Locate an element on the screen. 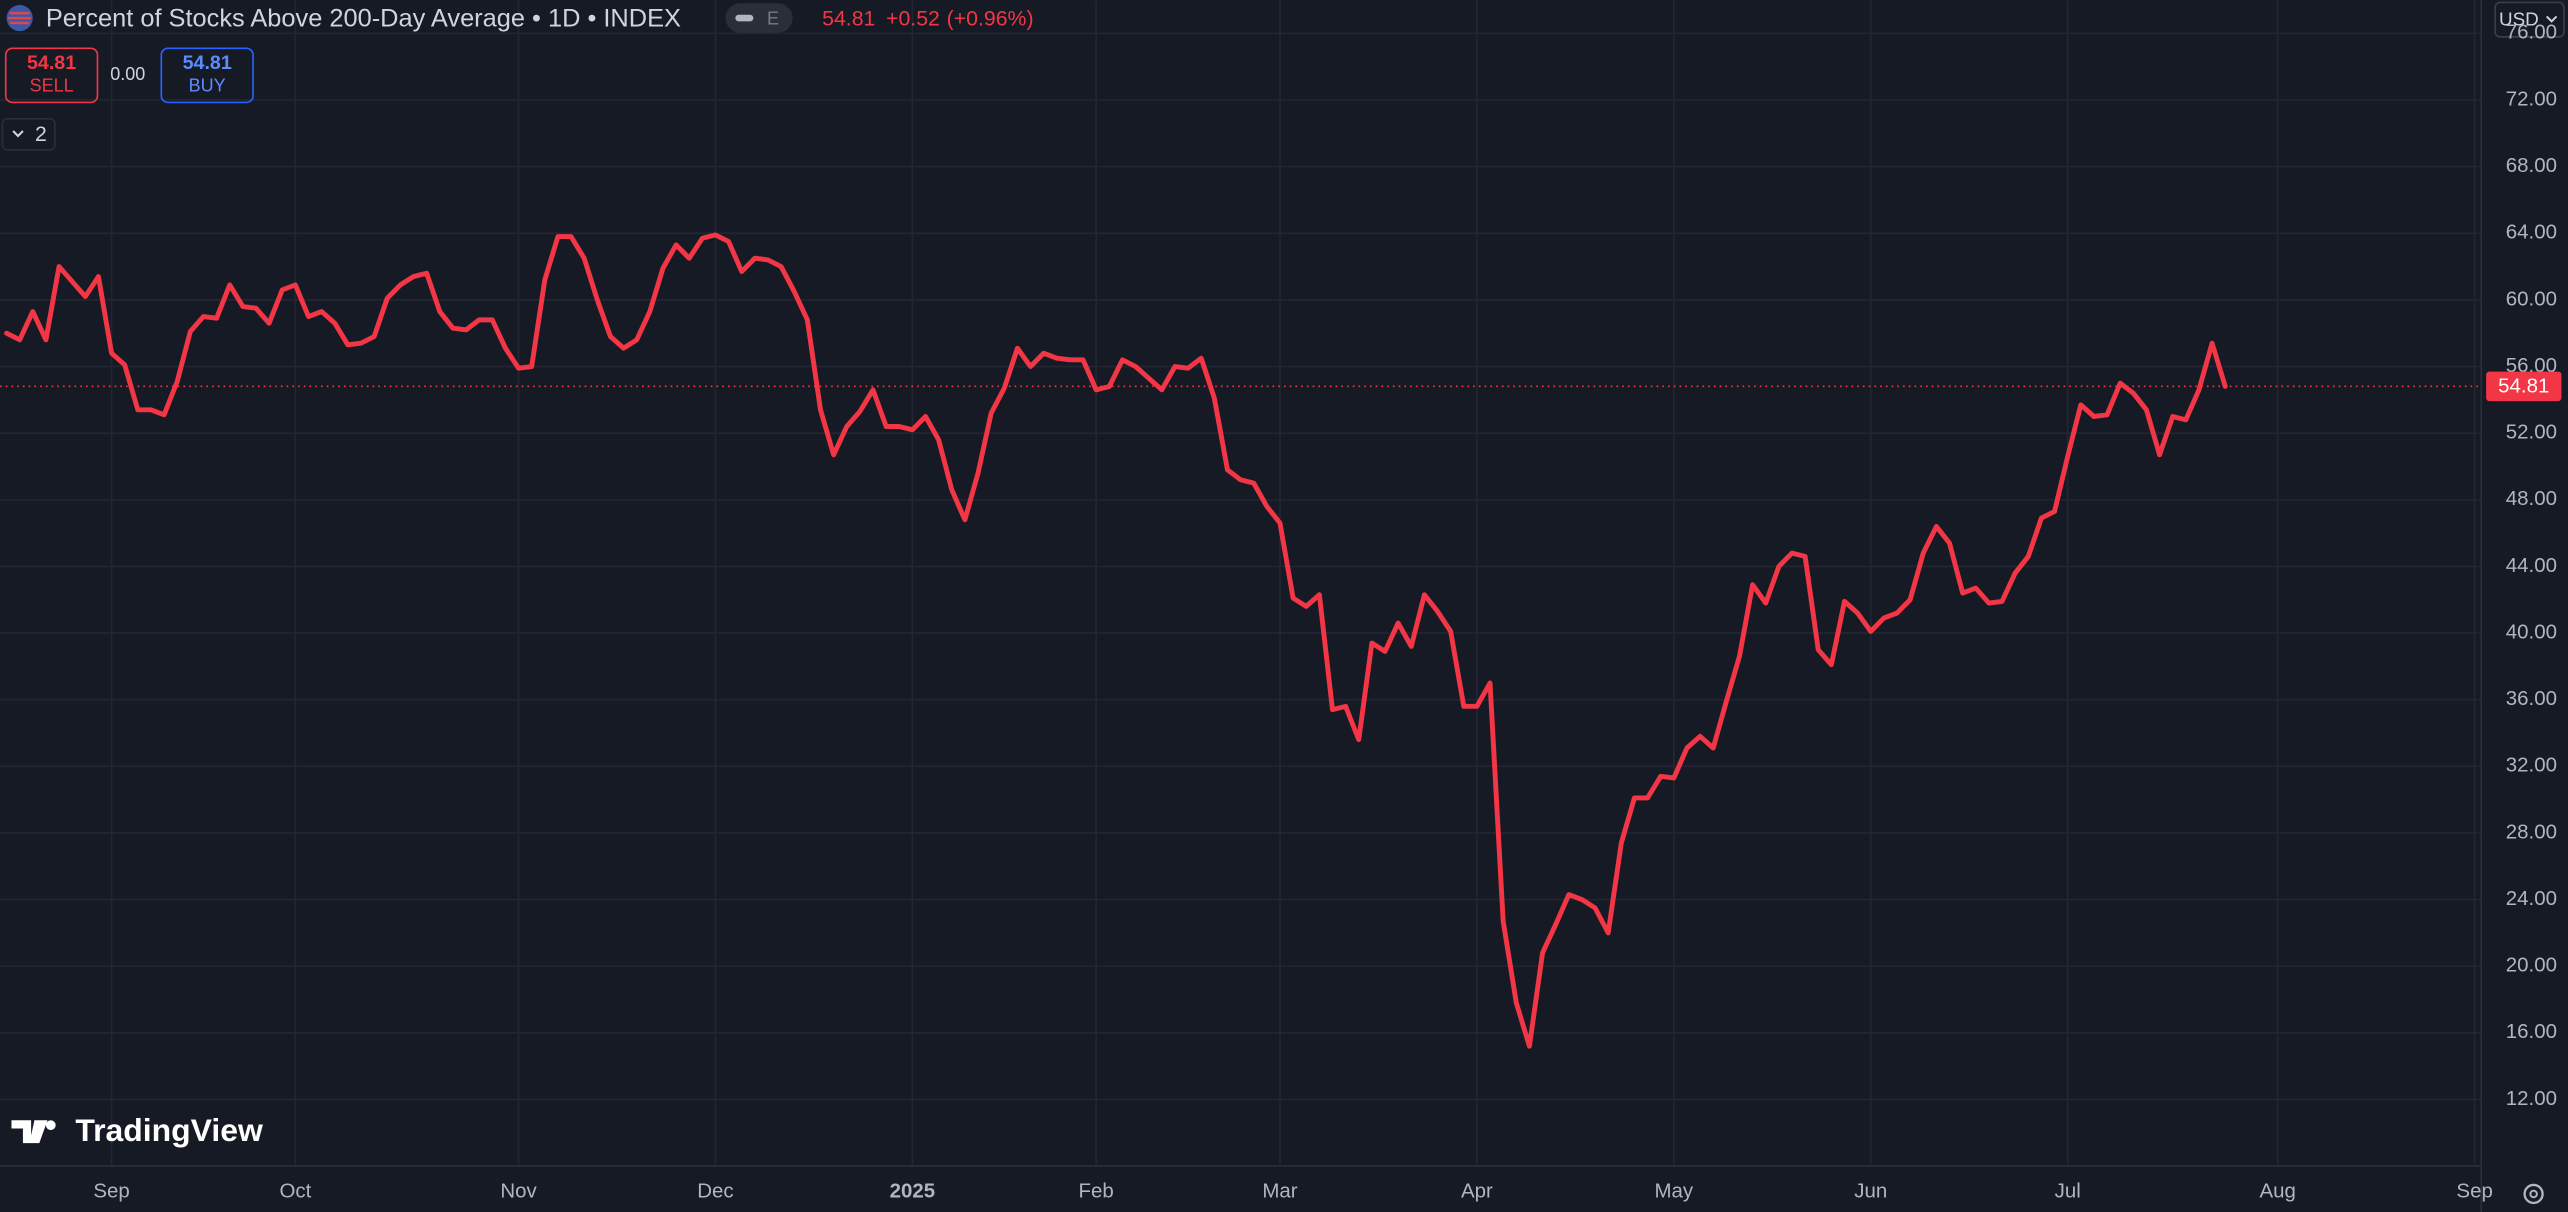  flag-stripes is located at coordinates (20, 18).